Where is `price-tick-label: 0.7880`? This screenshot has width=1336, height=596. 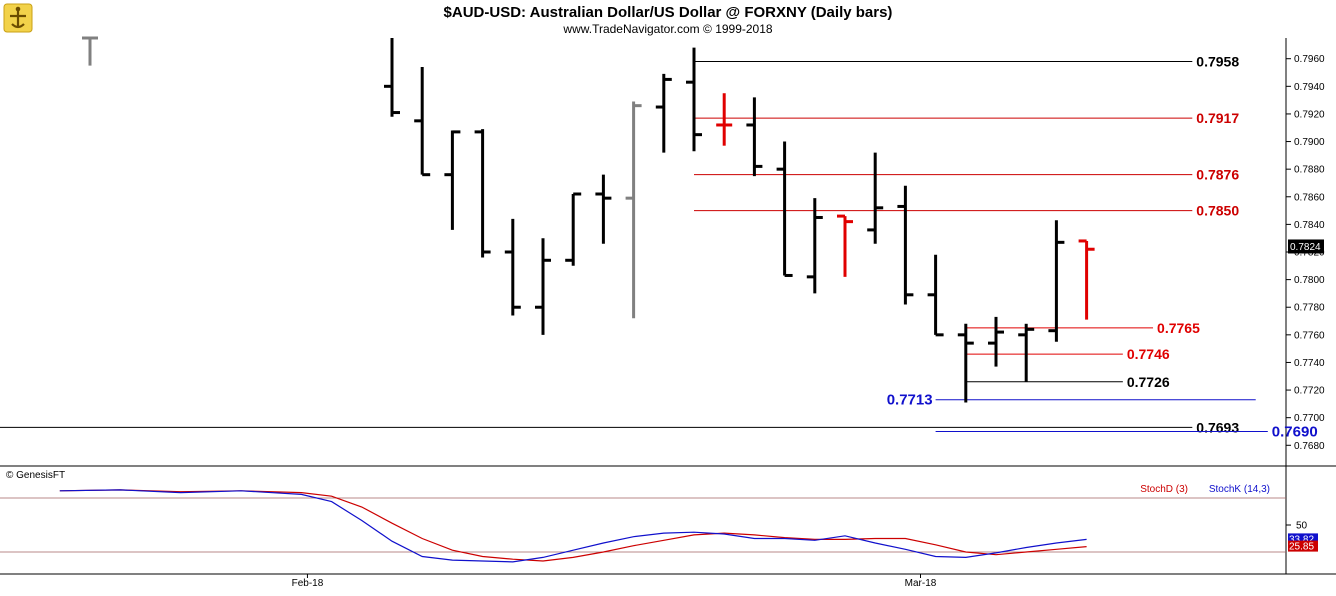
price-tick-label: 0.7880 is located at coordinates (1309, 170).